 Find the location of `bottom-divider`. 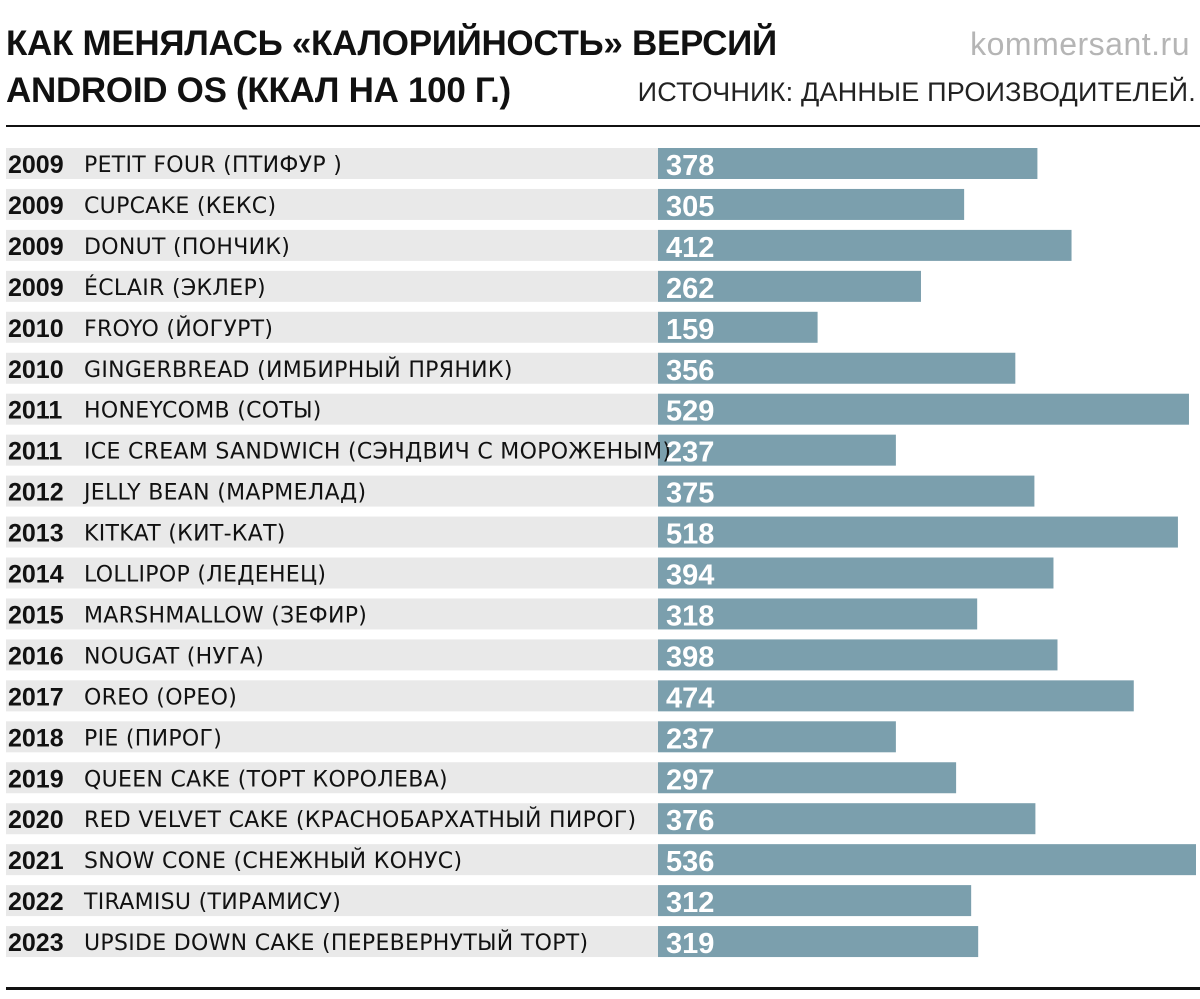

bottom-divider is located at coordinates (603, 988).